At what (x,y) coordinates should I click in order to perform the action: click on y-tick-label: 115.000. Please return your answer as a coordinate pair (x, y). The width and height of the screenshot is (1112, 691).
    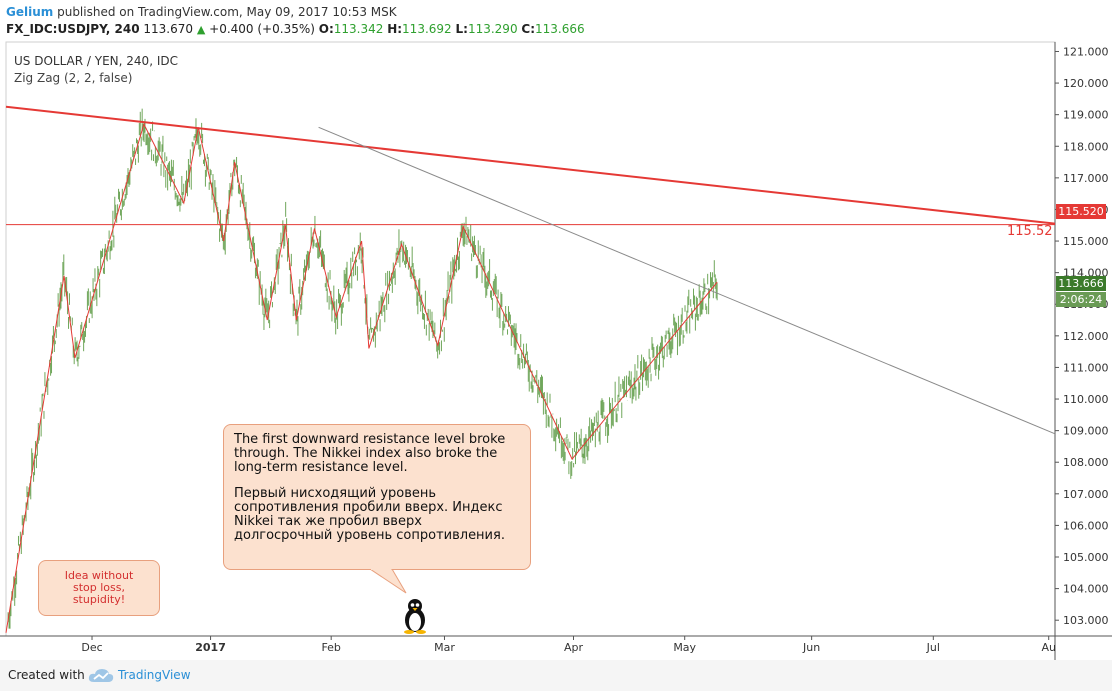
    Looking at the image, I should click on (1086, 241).